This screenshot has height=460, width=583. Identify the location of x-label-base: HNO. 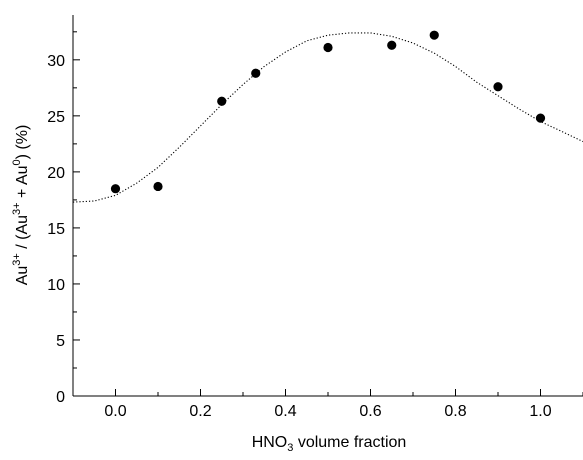
(270, 442).